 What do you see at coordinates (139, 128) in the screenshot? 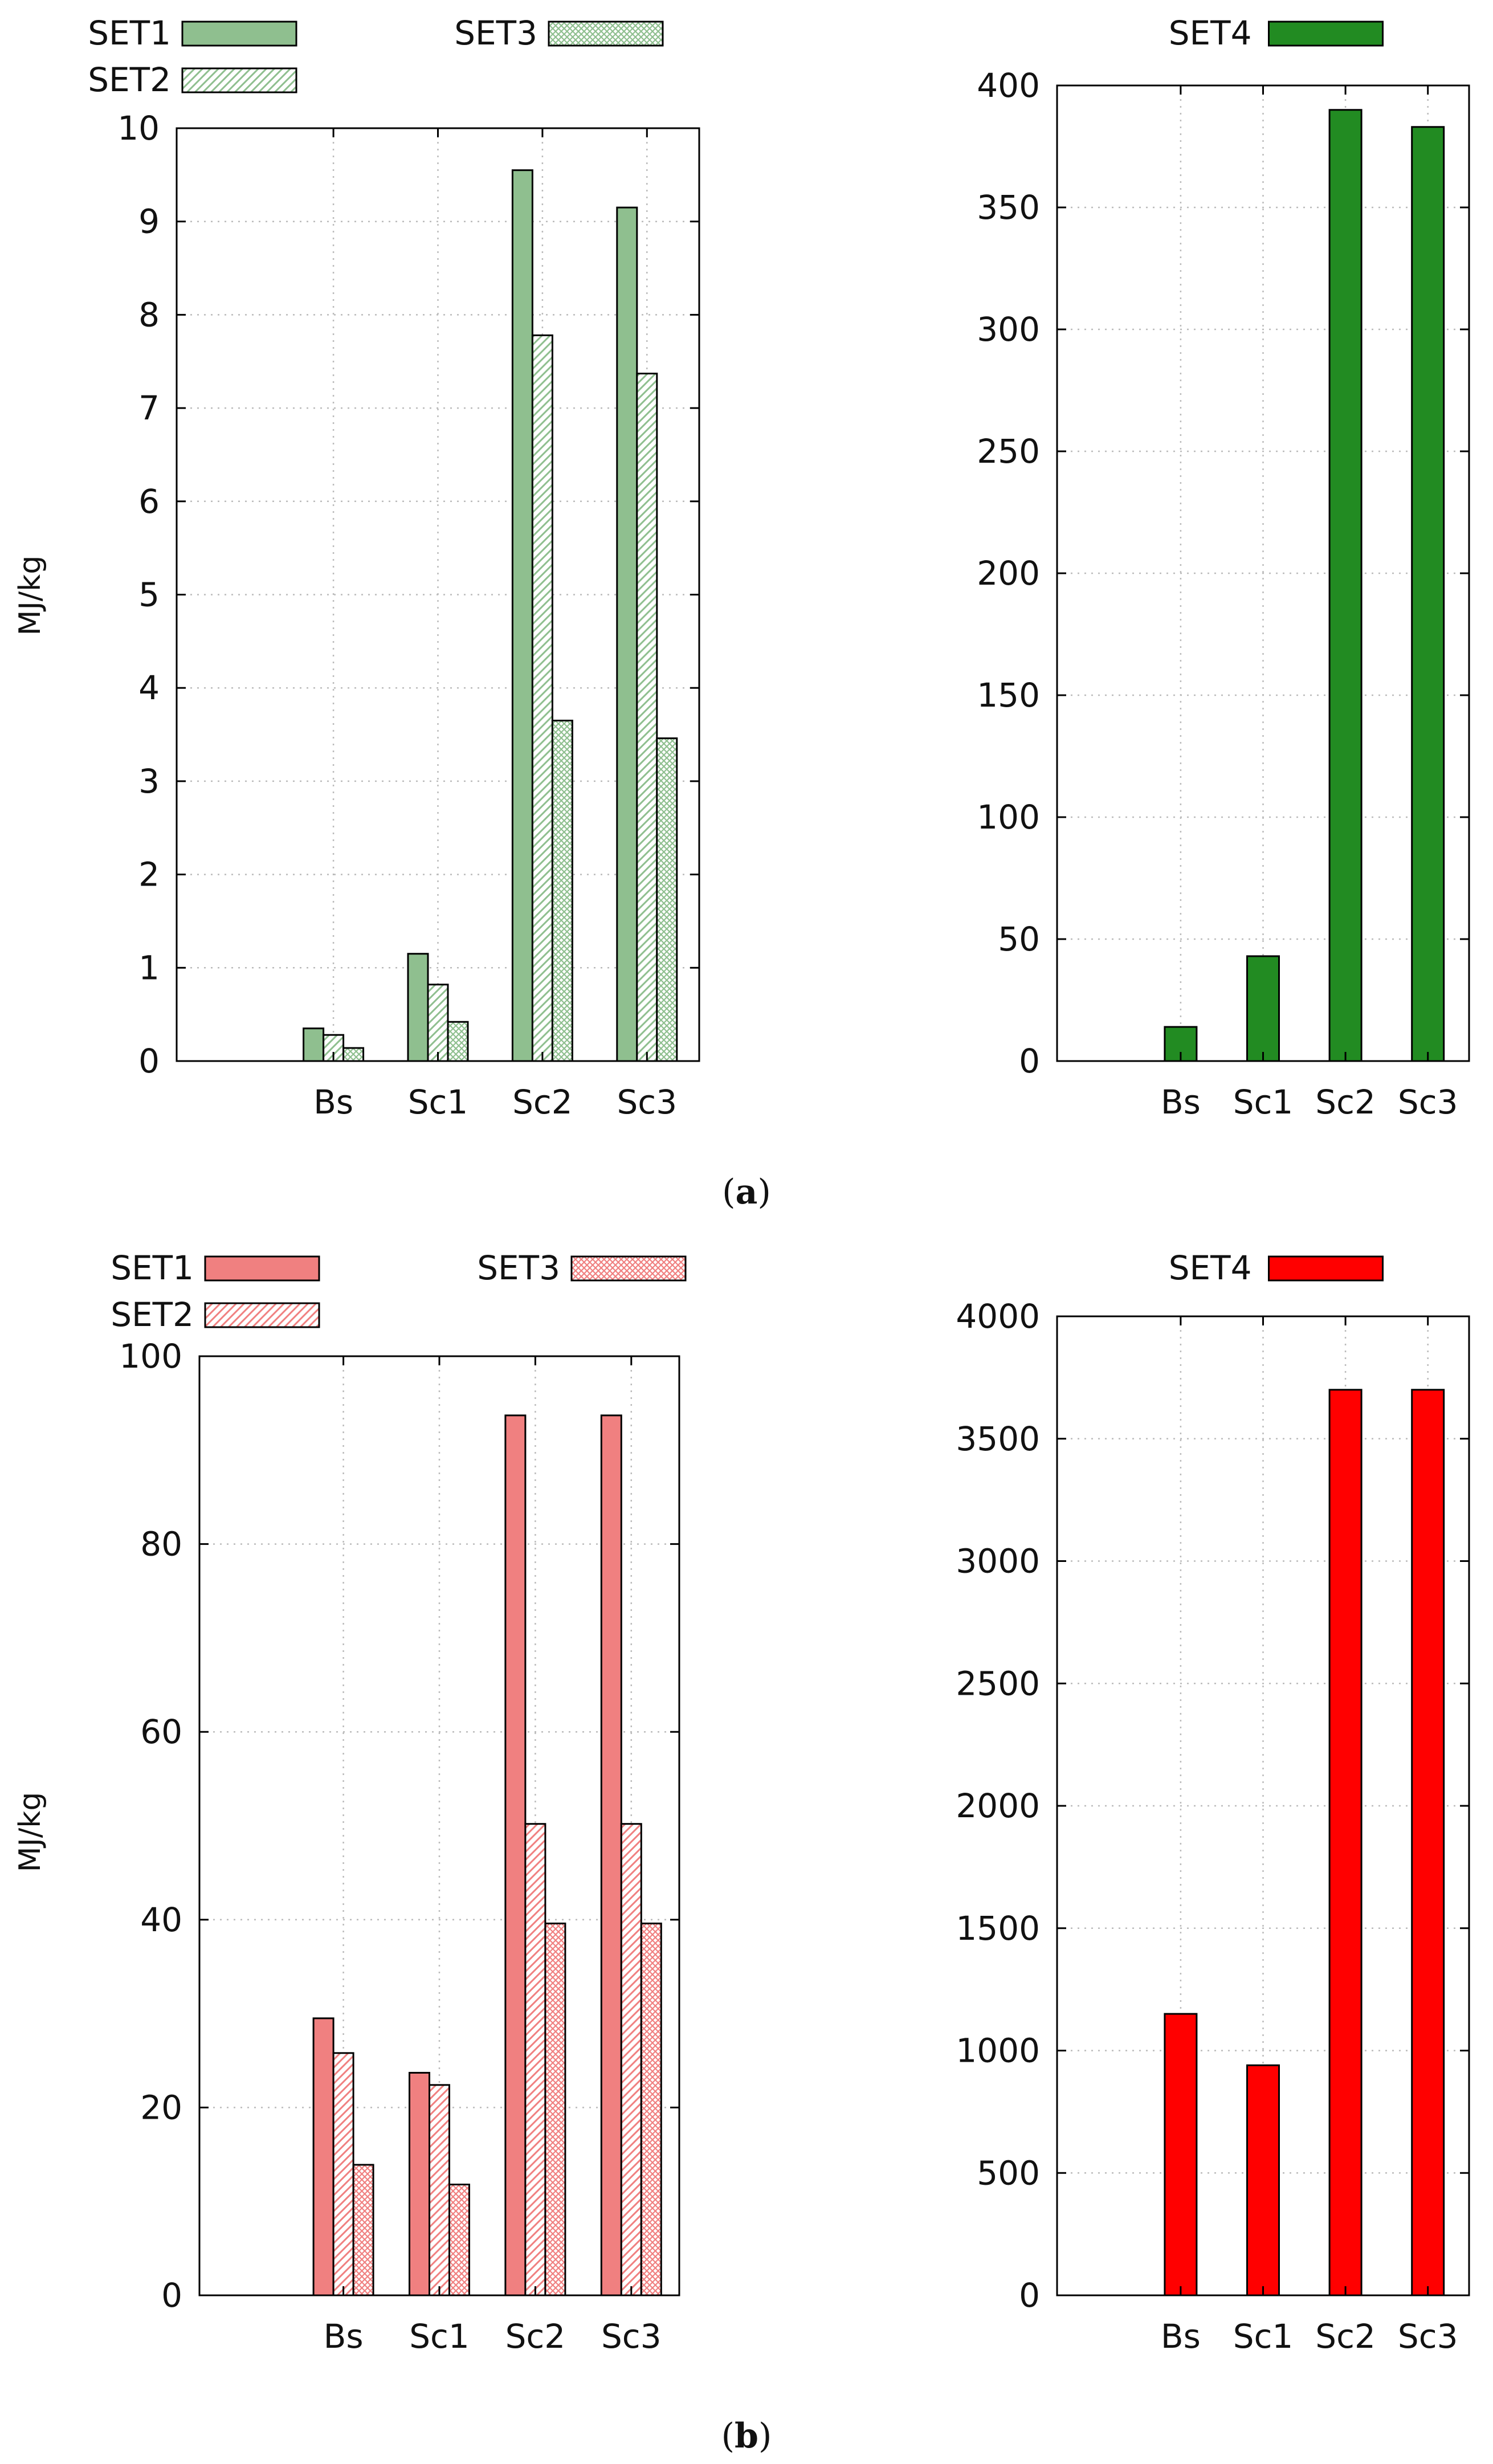
I see `y-tick-label: 10` at bounding box center [139, 128].